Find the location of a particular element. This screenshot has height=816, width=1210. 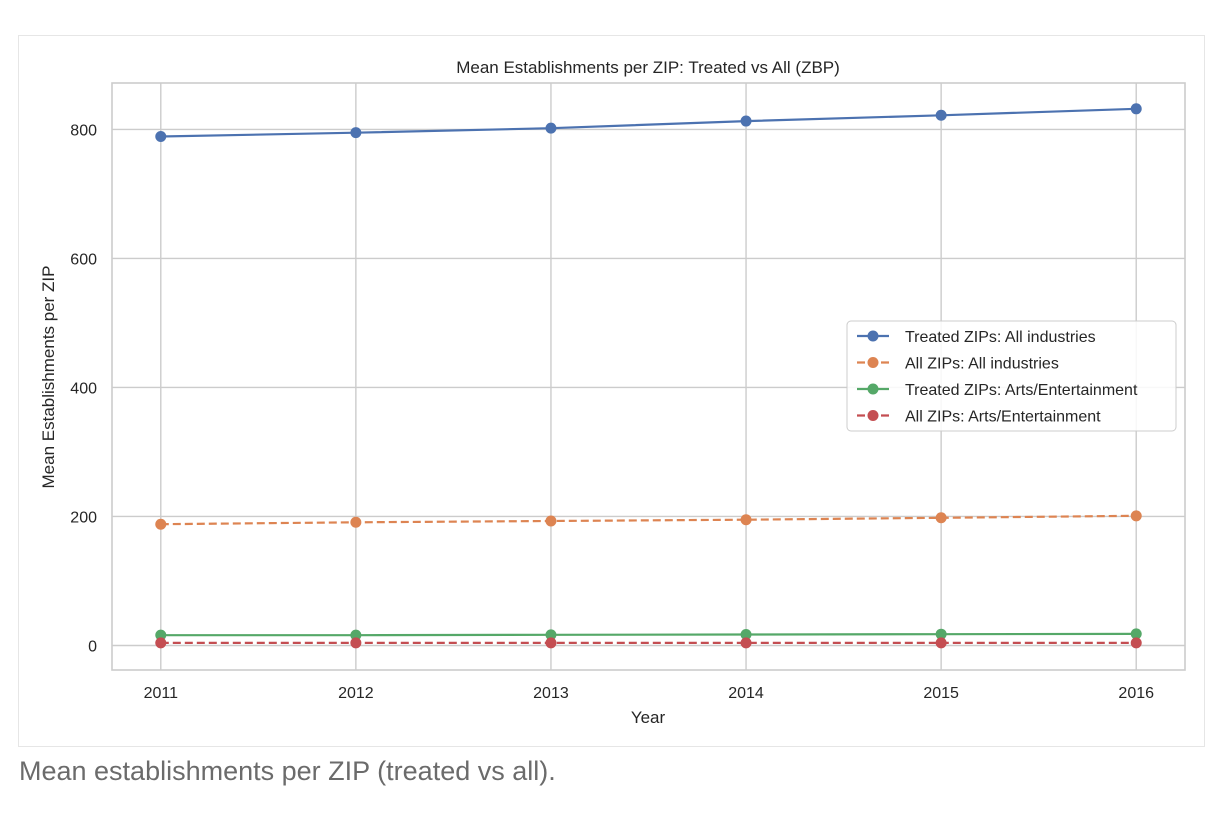

legend-label-4: All ZIPs: Arts/Entertainment is located at coordinates (1003, 417).